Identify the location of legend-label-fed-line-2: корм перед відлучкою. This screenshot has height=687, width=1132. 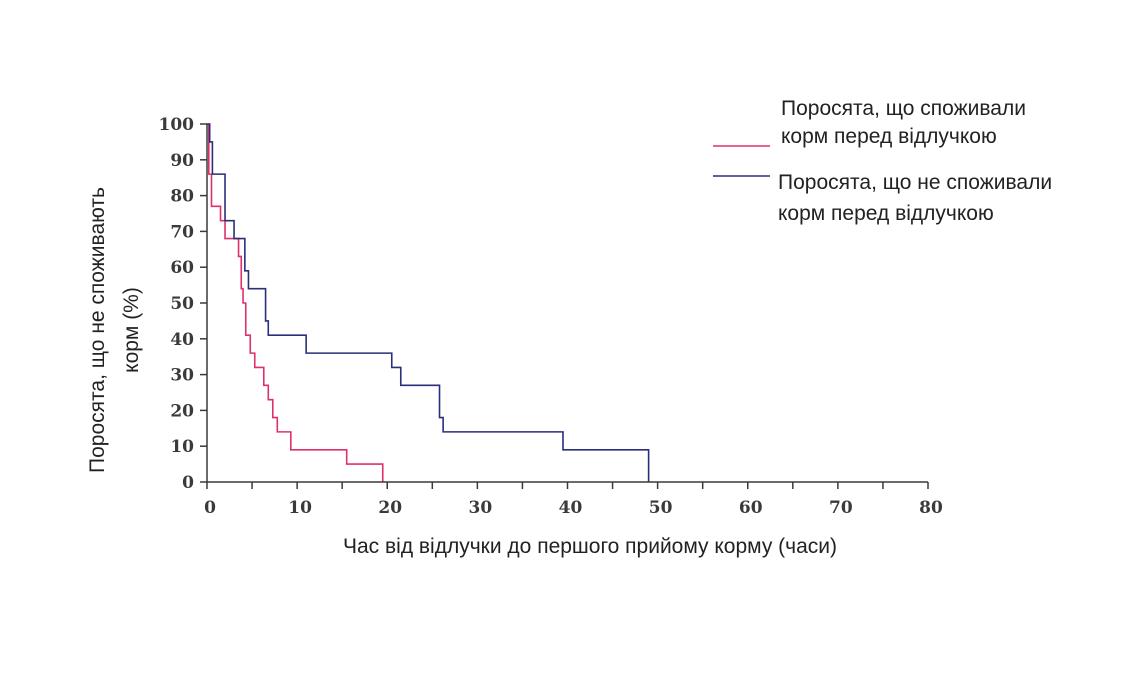
(889, 136).